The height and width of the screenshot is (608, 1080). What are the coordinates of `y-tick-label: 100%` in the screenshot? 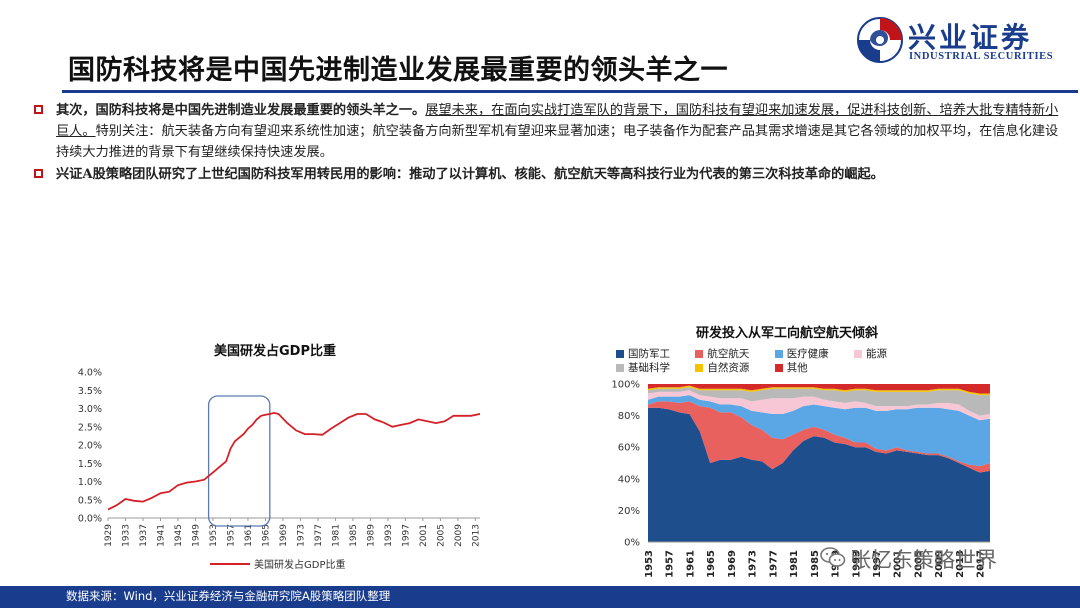 It's located at (625, 385).